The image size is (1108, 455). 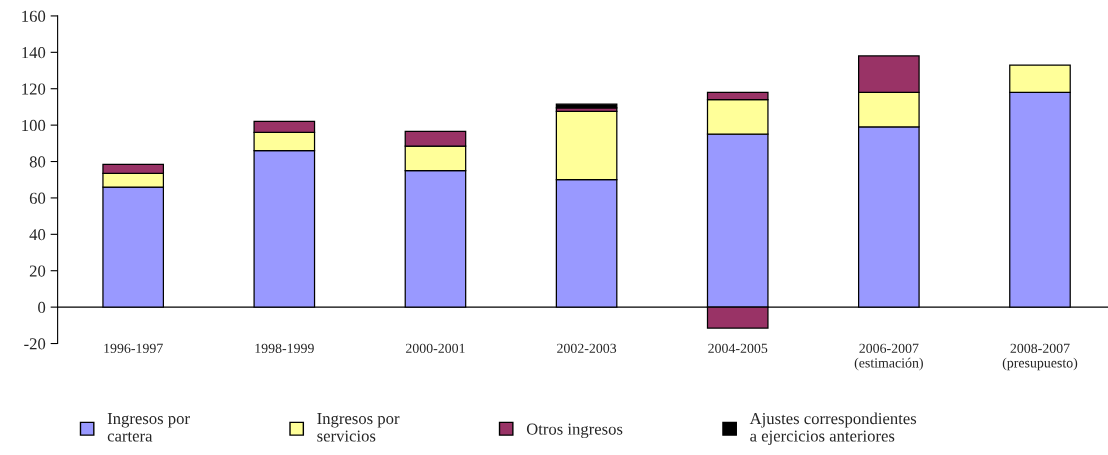 What do you see at coordinates (888, 357) in the screenshot?
I see `x-tick-label: 2006-2007 (estimación)` at bounding box center [888, 357].